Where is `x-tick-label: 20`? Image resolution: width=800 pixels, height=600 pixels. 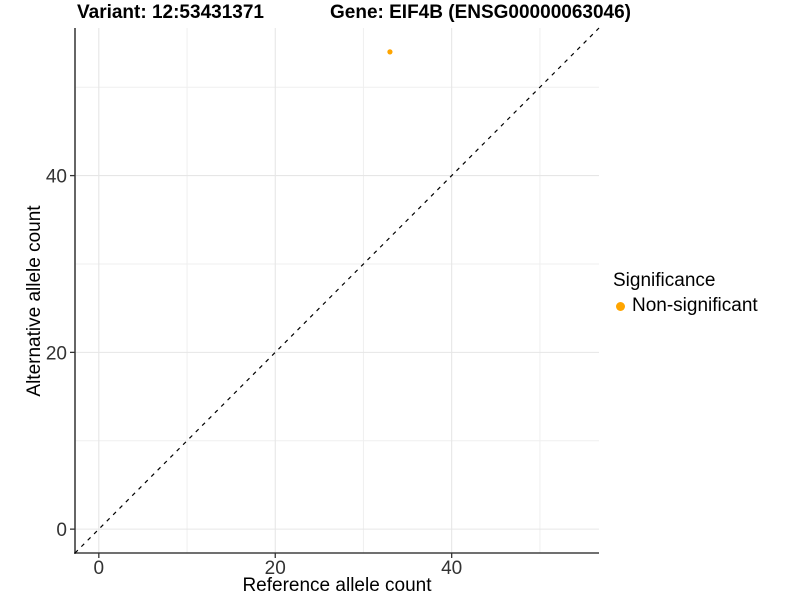 x-tick-label: 20 is located at coordinates (275, 568).